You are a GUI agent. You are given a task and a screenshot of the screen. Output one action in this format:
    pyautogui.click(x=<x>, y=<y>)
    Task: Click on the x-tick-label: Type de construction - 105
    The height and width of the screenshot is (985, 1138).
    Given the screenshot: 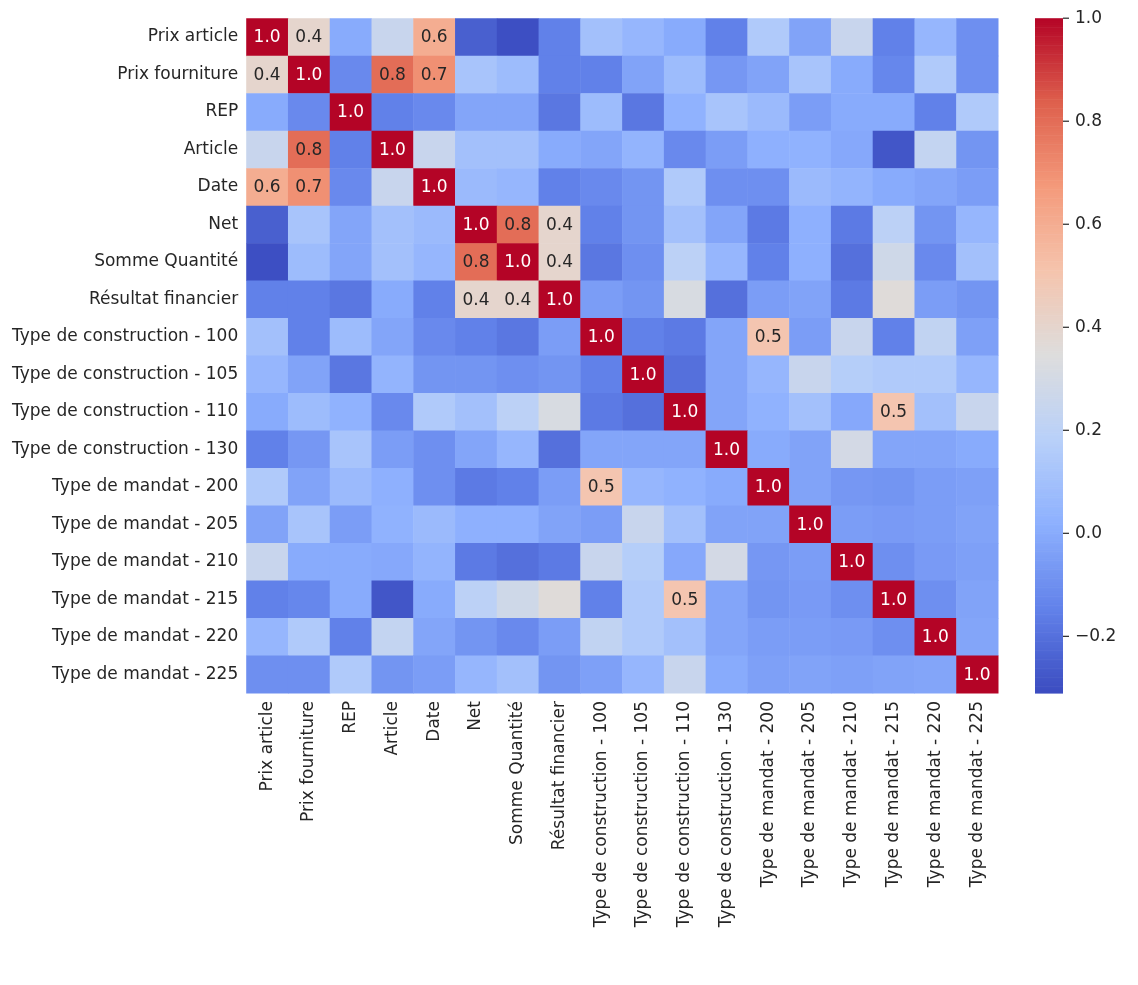 What is the action you would take?
    pyautogui.click(x=641, y=815)
    